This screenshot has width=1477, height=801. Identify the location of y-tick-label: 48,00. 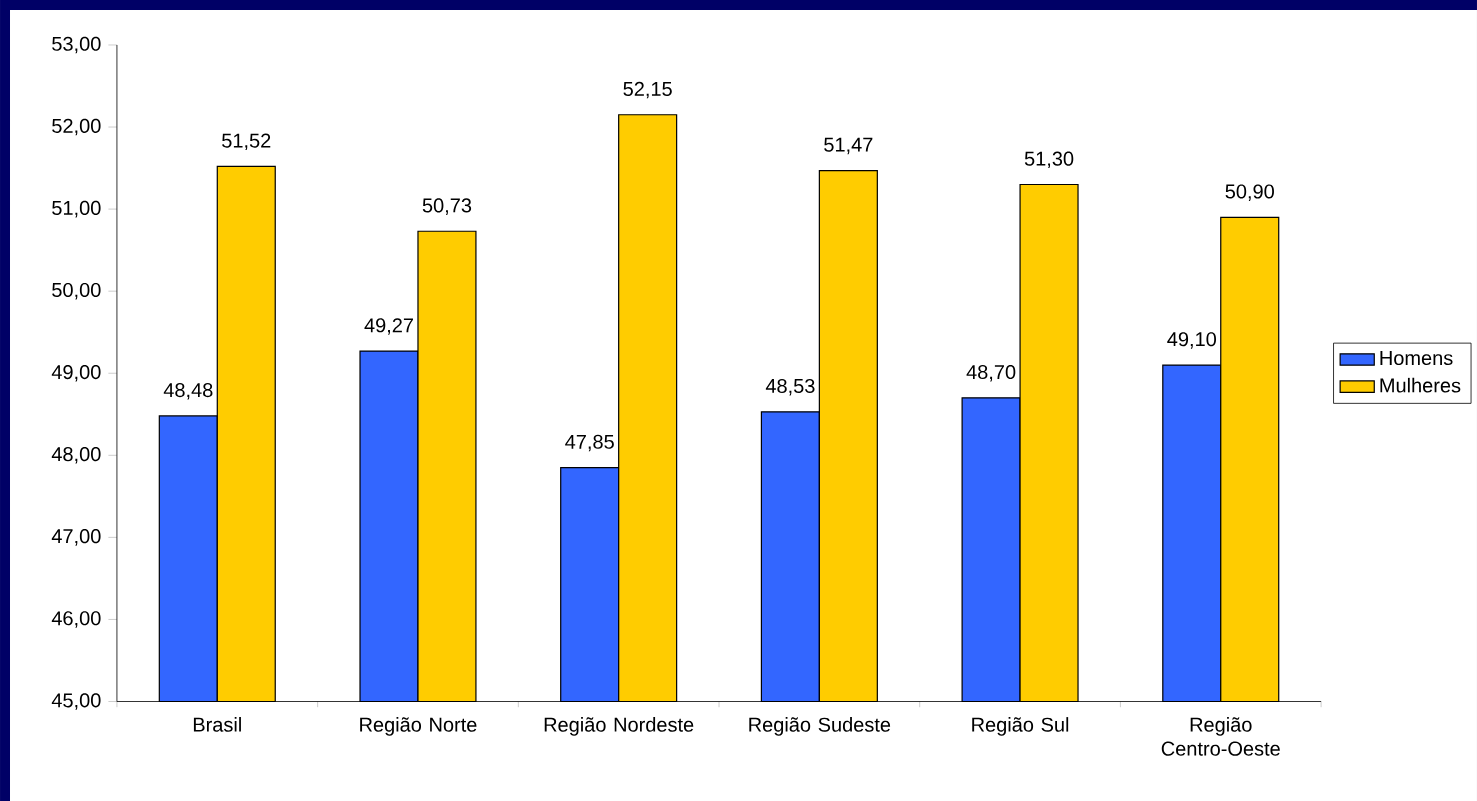
(76, 455).